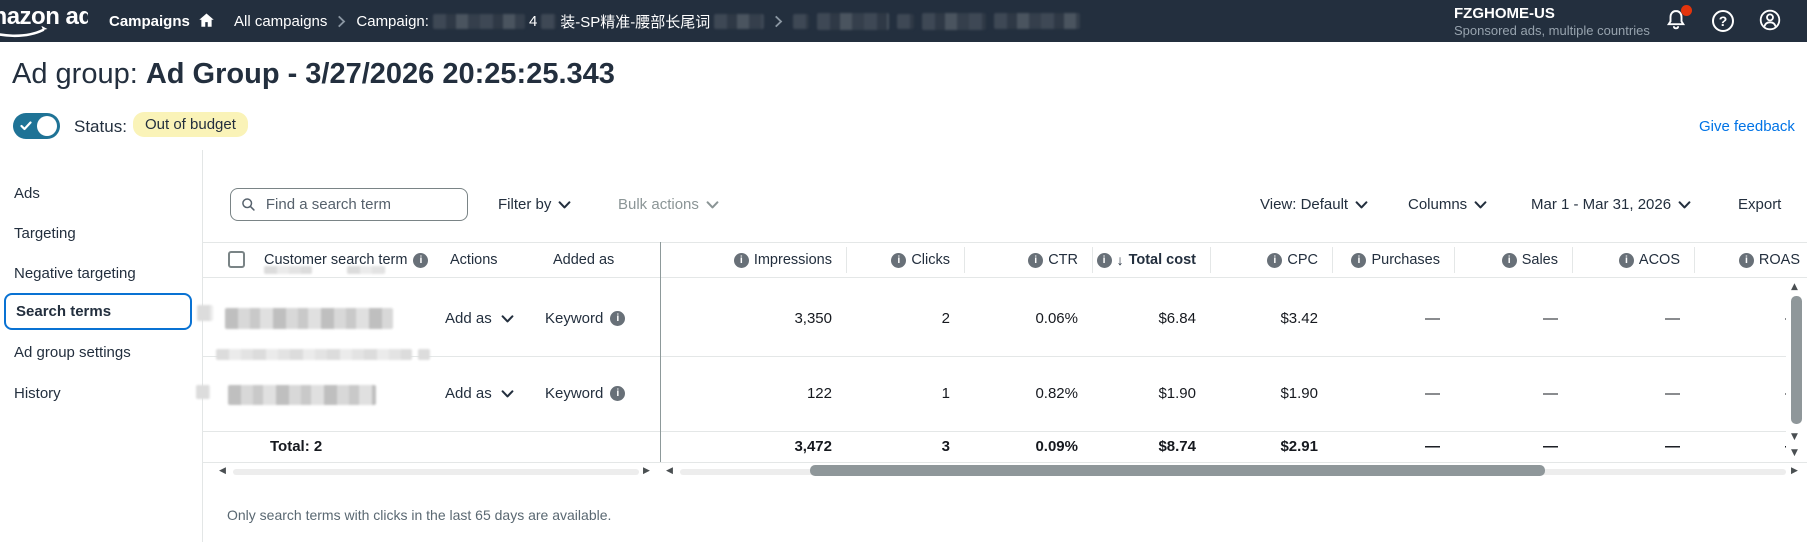 This screenshot has height=542, width=1807. I want to click on notifications-bell-icon, so click(1678, 19).